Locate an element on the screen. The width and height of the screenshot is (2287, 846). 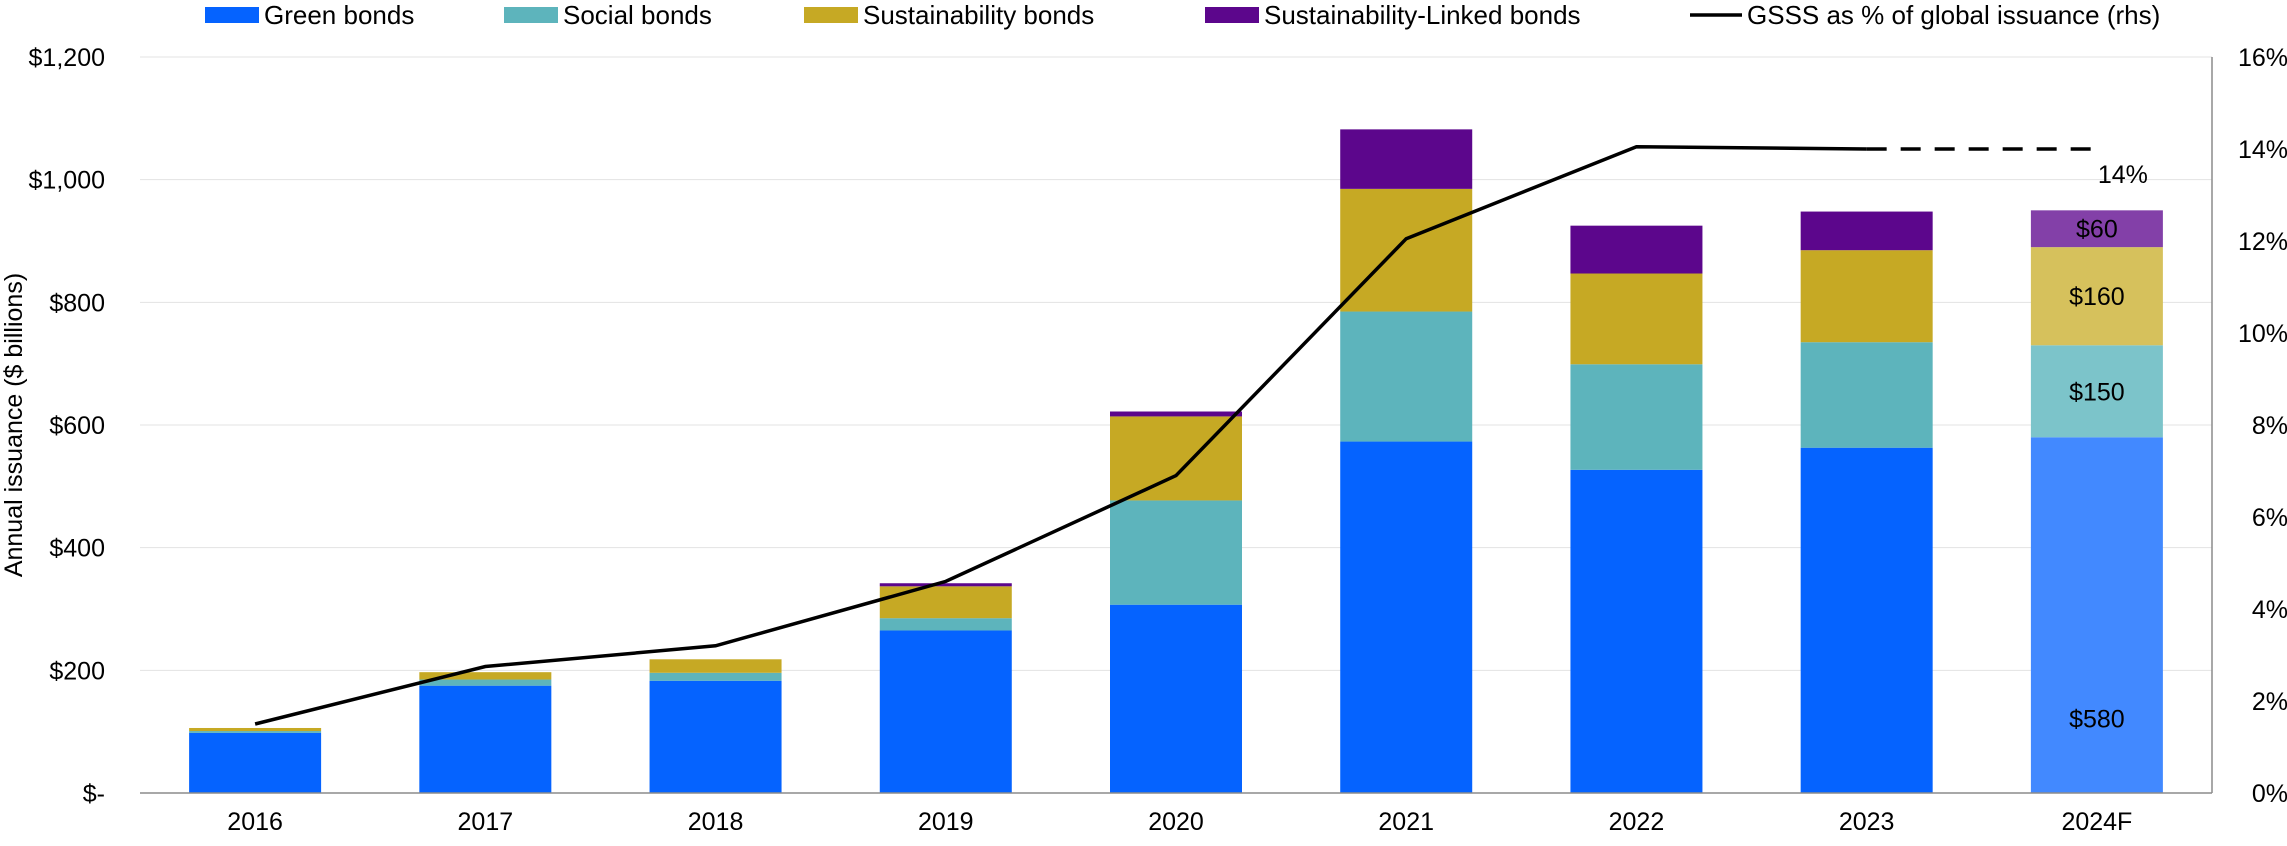
bar-2016-sustainability-bonds is located at coordinates (255, 729).